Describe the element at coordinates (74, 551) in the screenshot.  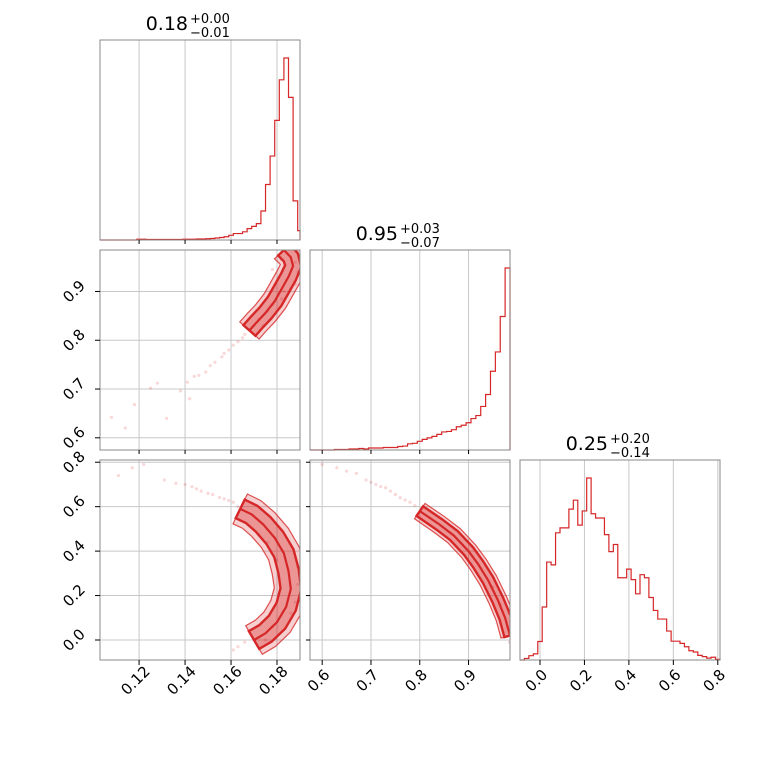
I see `y-tick-label: 0.4` at that location.